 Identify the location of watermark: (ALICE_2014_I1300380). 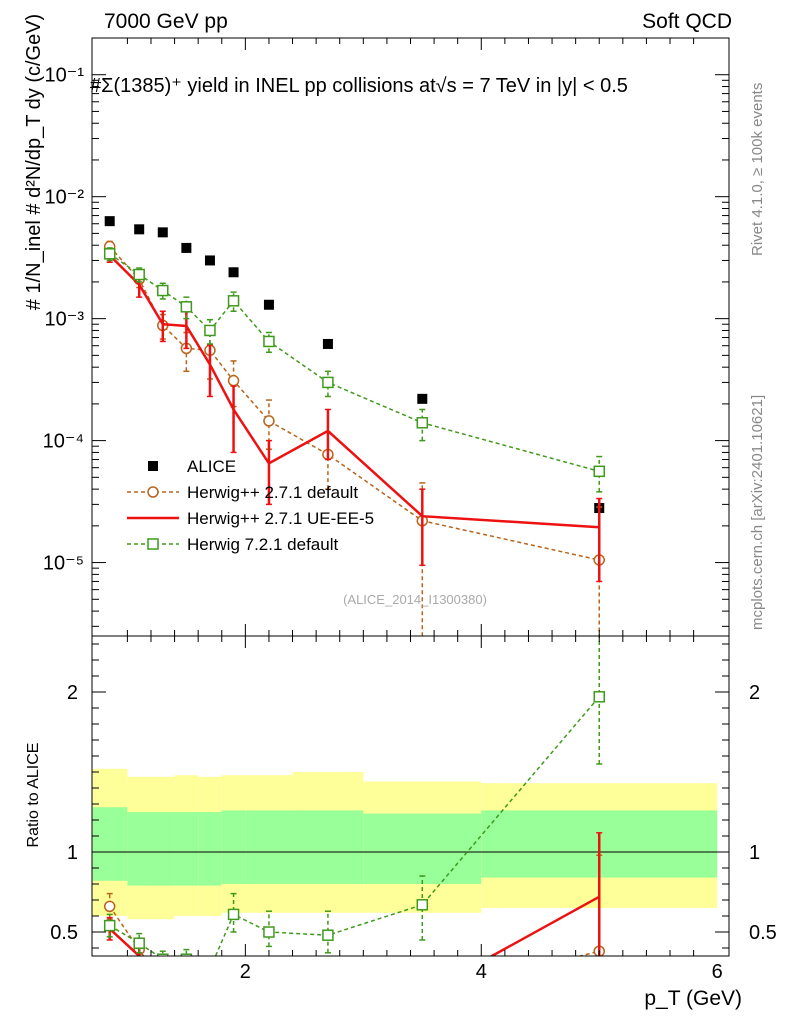
(415, 599).